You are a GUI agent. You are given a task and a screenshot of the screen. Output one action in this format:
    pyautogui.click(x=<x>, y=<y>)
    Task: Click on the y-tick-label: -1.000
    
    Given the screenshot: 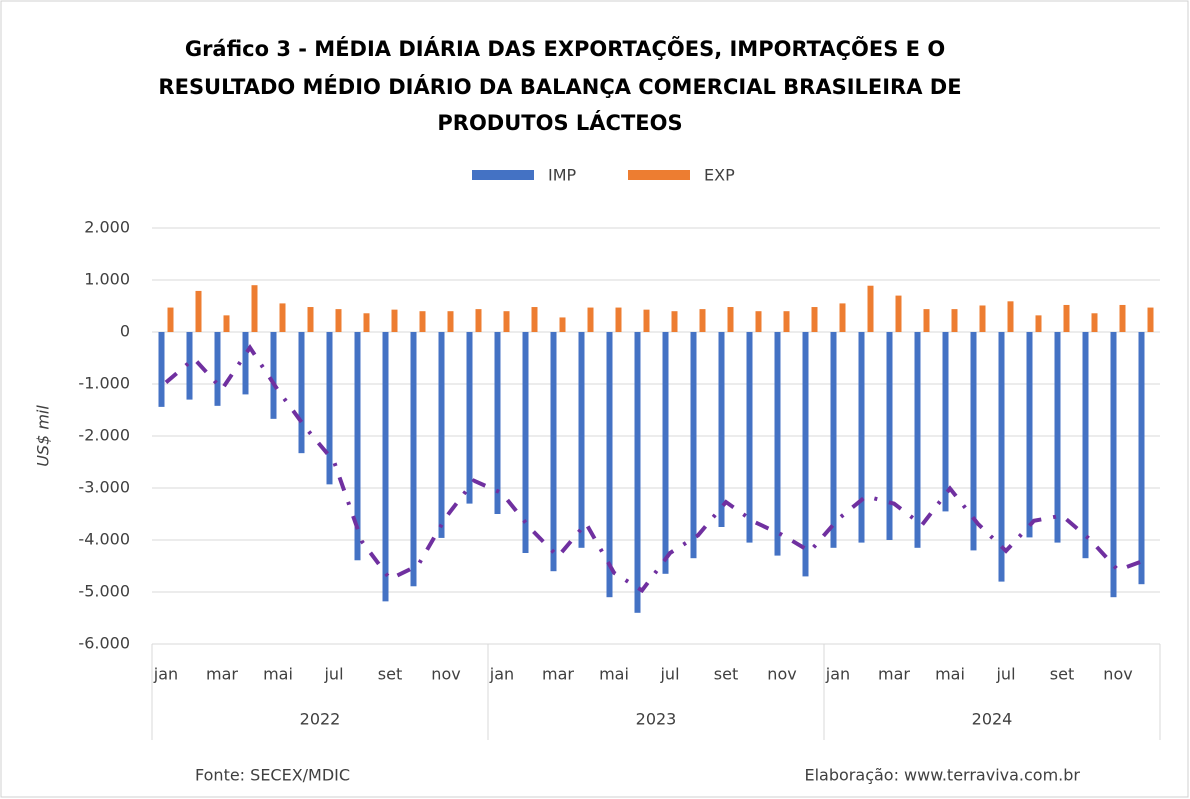 What is the action you would take?
    pyautogui.click(x=104, y=383)
    